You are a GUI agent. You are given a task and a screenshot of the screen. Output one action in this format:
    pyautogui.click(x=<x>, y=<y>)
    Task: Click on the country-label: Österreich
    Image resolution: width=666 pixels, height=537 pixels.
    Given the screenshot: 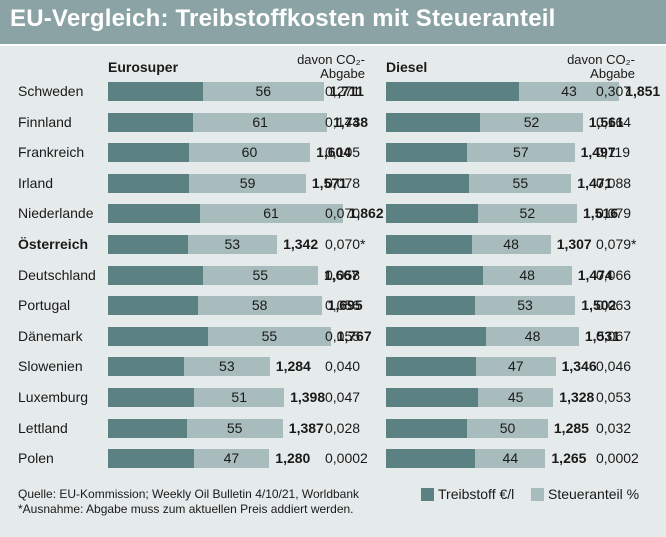 What is the action you would take?
    pyautogui.click(x=53, y=244)
    